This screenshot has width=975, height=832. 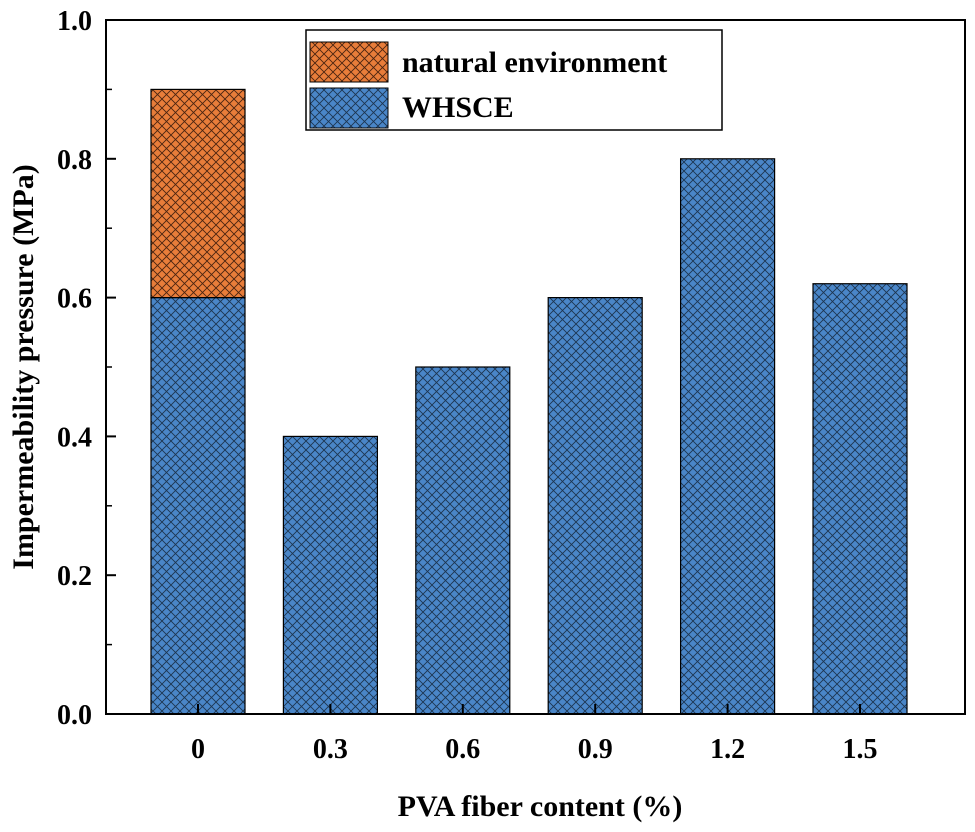 What do you see at coordinates (74, 21) in the screenshot?
I see `y-tick-label: 1.0` at bounding box center [74, 21].